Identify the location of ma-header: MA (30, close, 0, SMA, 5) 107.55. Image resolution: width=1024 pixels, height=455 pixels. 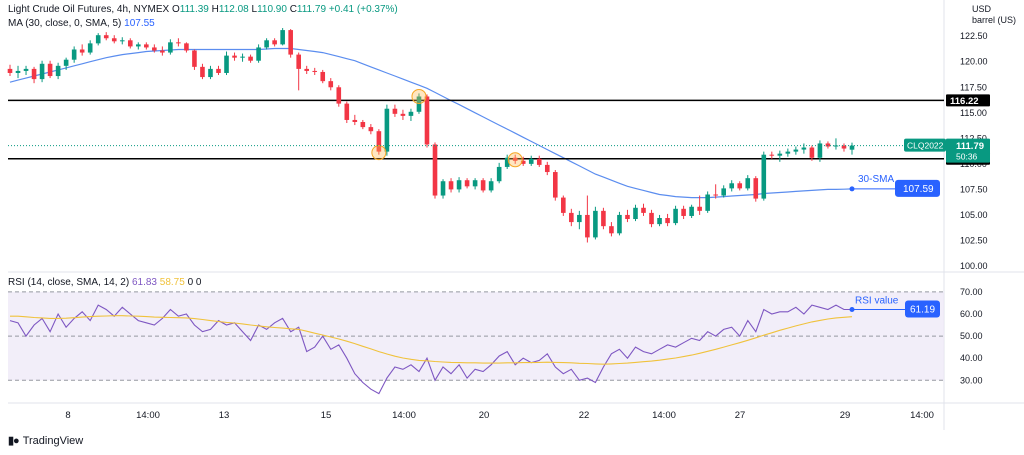
(81, 23).